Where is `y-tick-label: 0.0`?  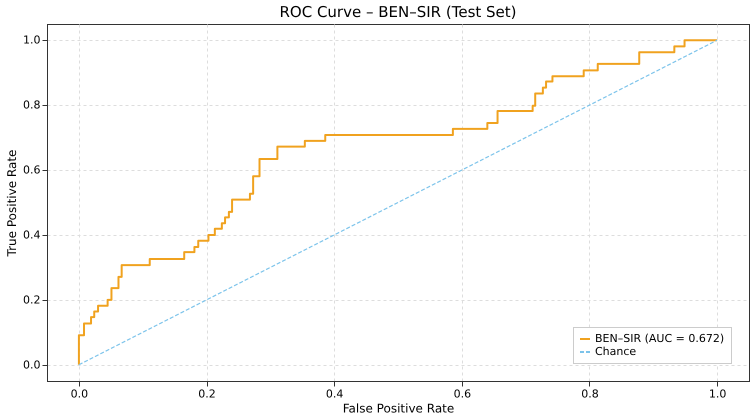 y-tick-label: 0.0 is located at coordinates (31, 365).